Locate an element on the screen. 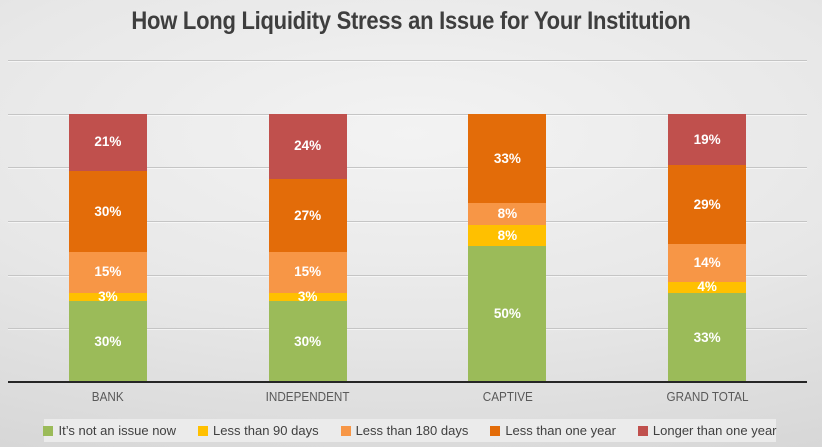  bar-segment: 14% is located at coordinates (707, 262).